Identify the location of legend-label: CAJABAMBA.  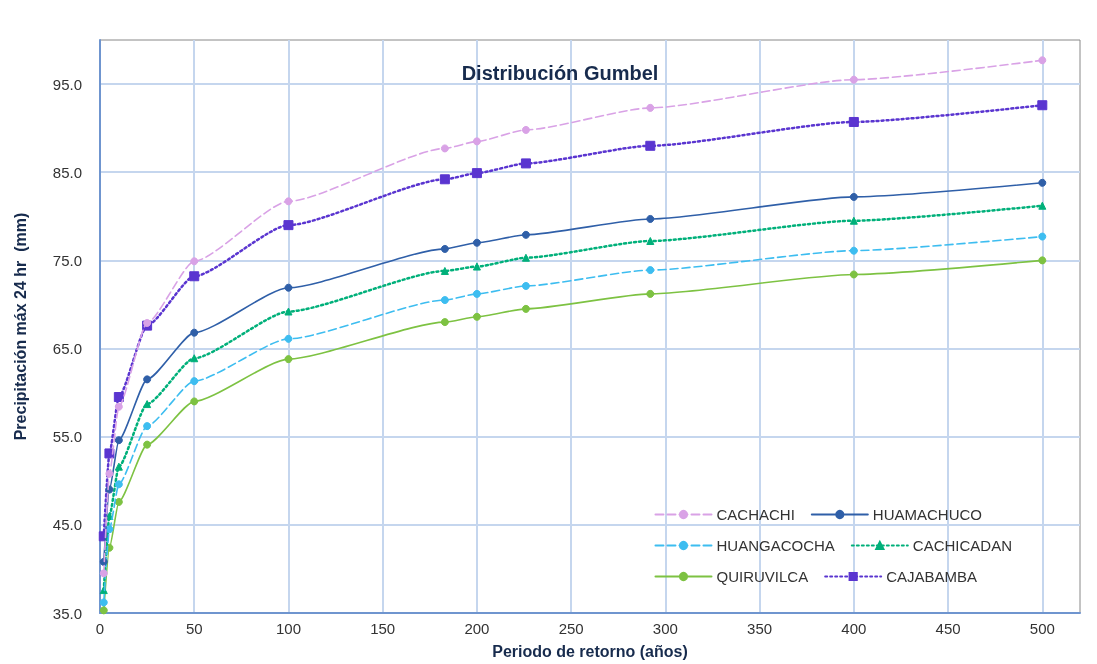
(932, 576).